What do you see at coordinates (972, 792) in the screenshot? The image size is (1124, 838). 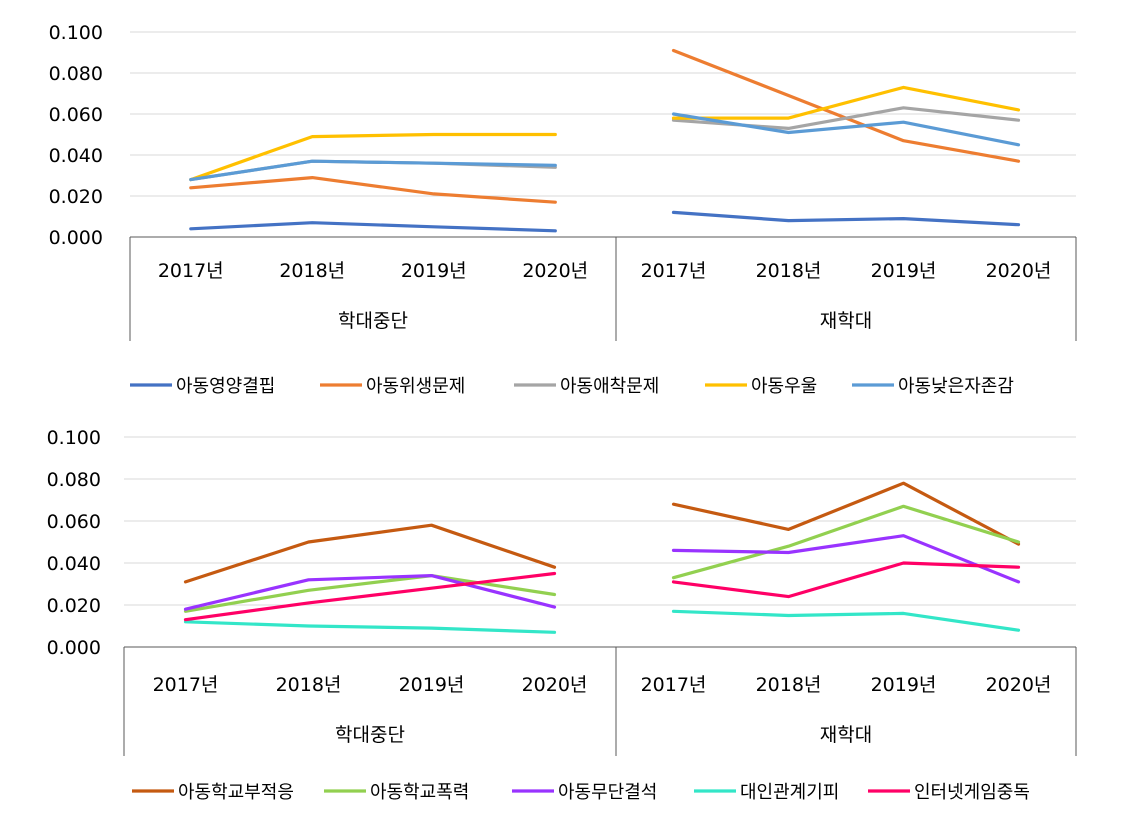 I see `legend-label: 인터넷게임중독` at bounding box center [972, 792].